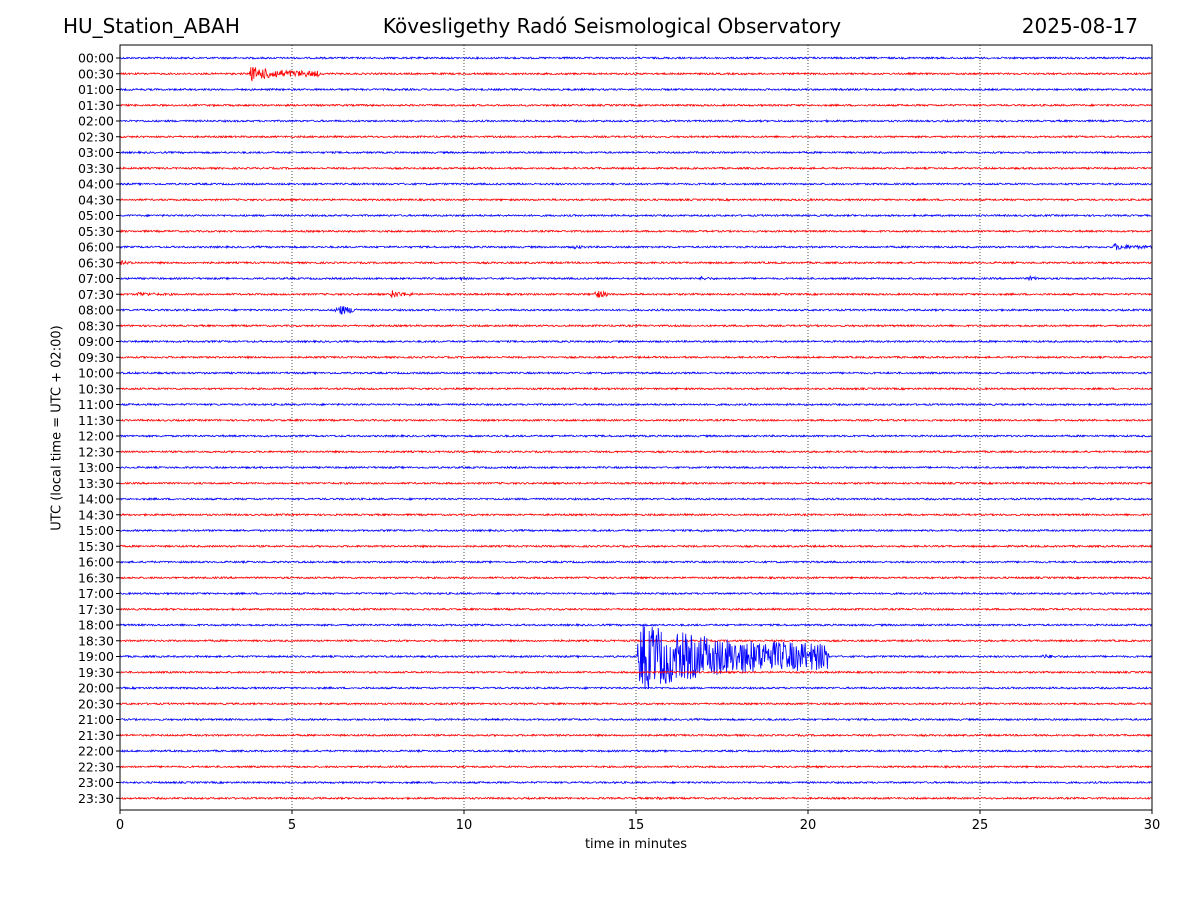  Describe the element at coordinates (96, 514) in the screenshot. I see `y-tick-label: 14:30` at that location.